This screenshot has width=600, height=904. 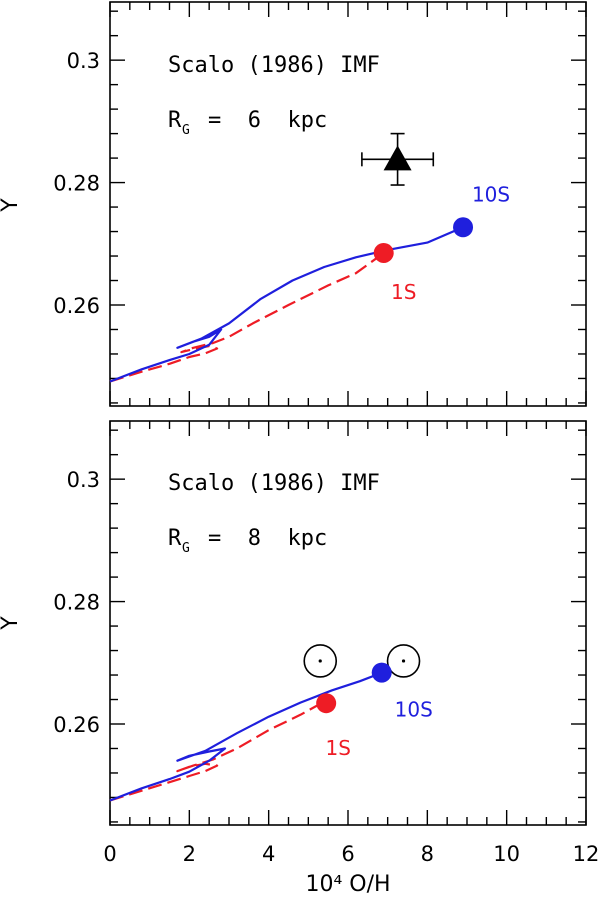 I want to click on top-panel-observed-point, so click(x=398, y=159).